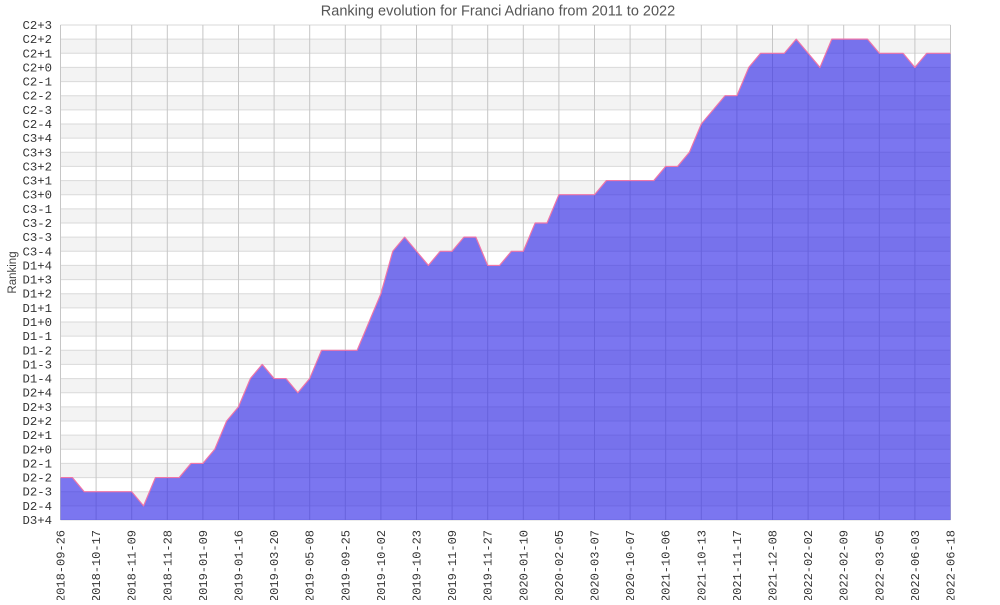 The image size is (1000, 605). I want to click on svg-text: 2022-02-02, so click(809, 565).